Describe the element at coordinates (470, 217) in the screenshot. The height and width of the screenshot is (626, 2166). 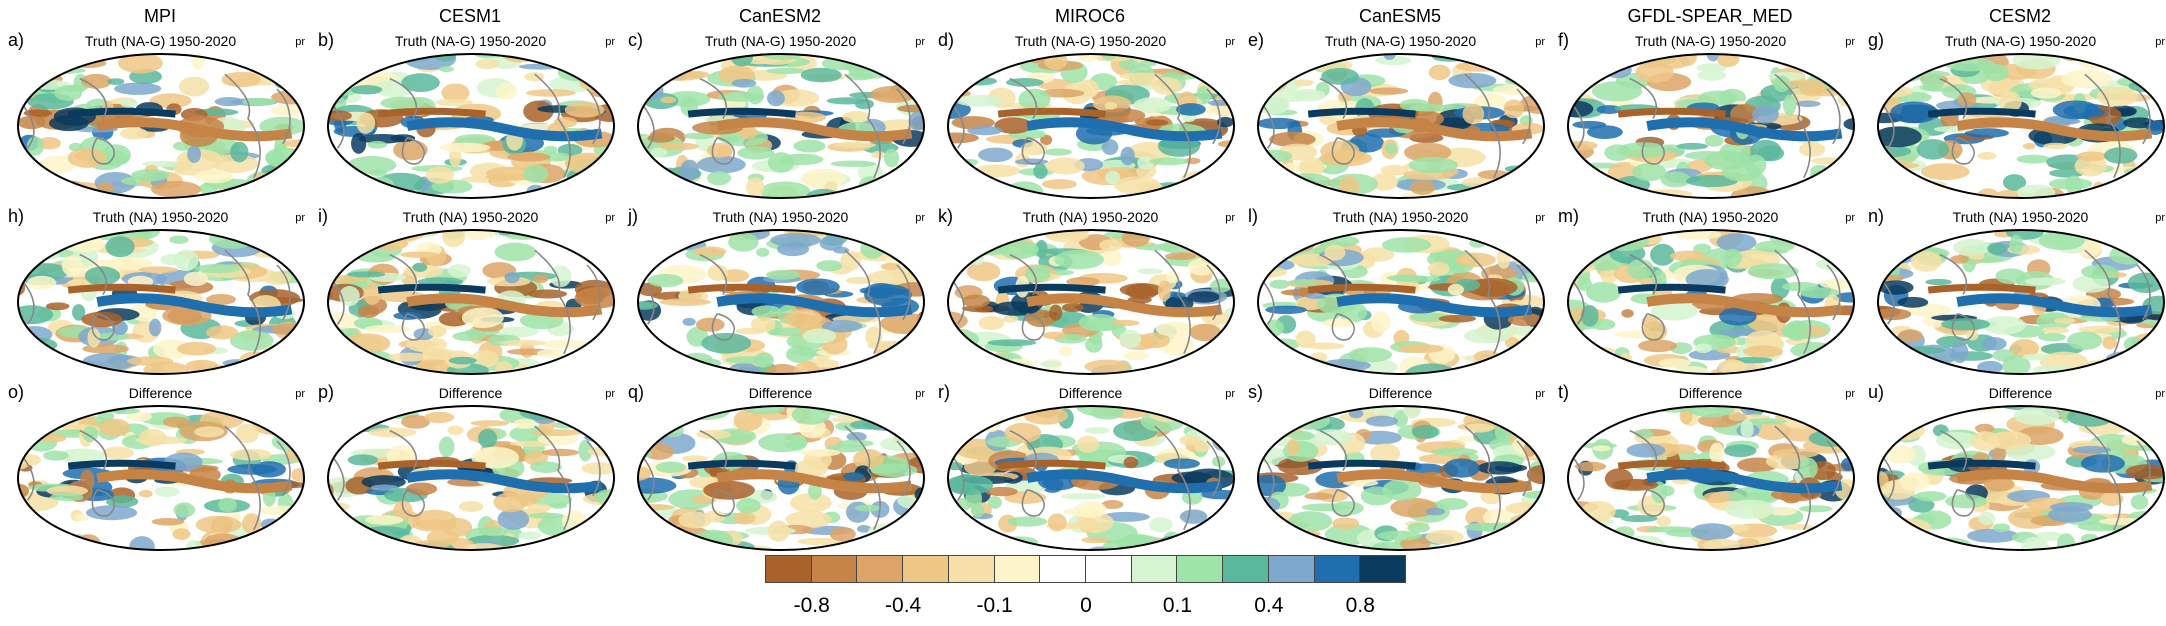
I see `panel-title: Truth (NA) 1950-2020` at that location.